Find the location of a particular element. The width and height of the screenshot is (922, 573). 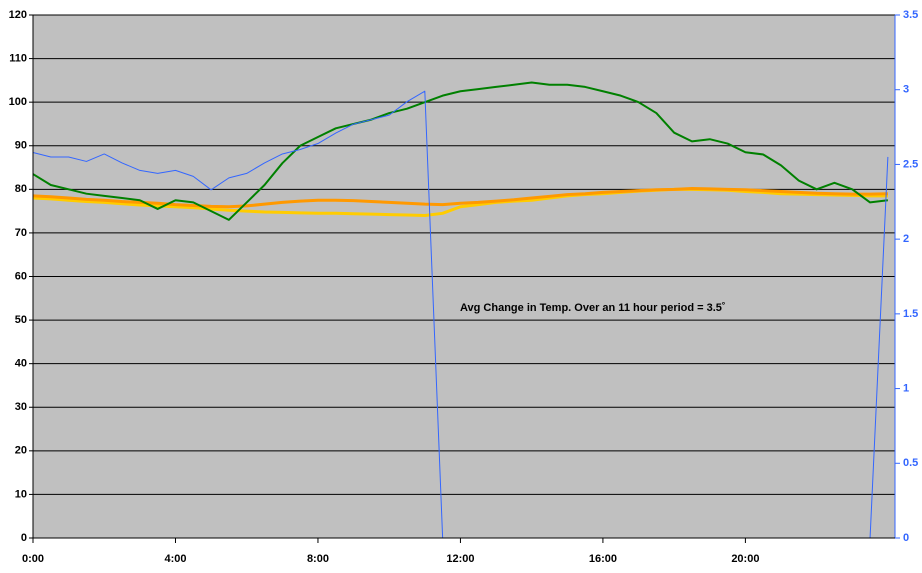

x-tick-label: 8:00 is located at coordinates (318, 559).